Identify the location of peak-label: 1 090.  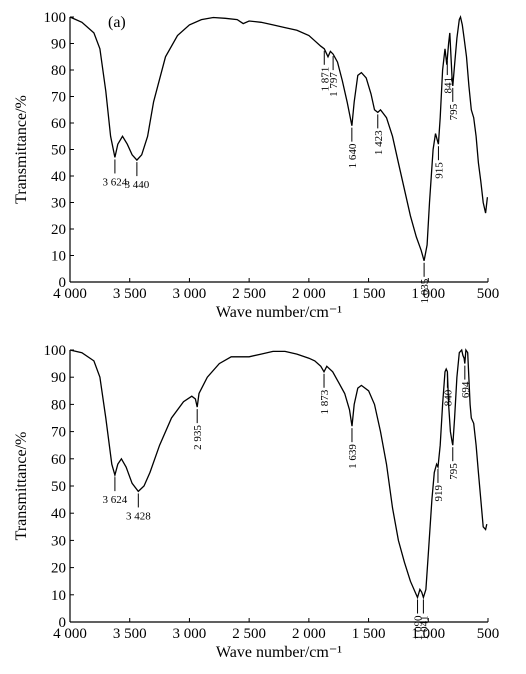
(419, 627).